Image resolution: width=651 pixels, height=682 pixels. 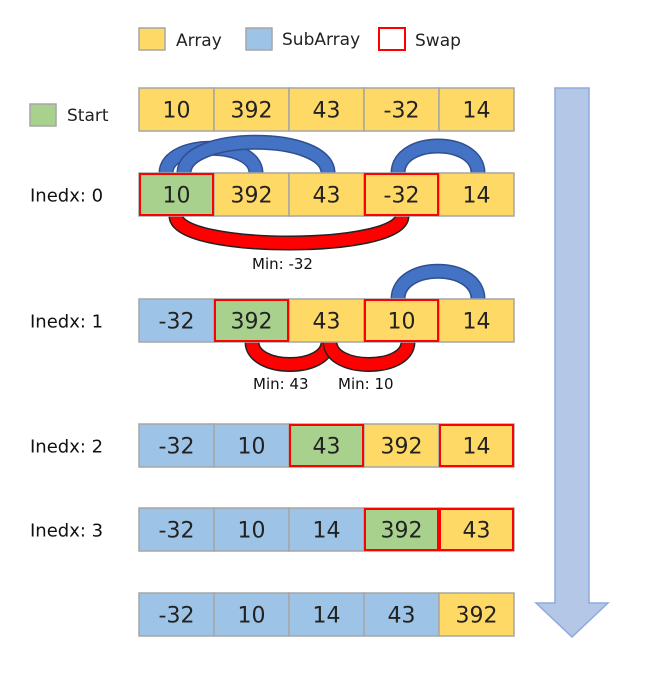 What do you see at coordinates (366, 384) in the screenshot?
I see `min-label-row1-b: Min: 10` at bounding box center [366, 384].